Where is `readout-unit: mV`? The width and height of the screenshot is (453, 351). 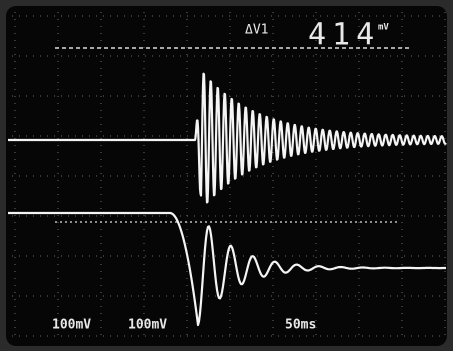
readout-unit: mV is located at coordinates (383, 28).